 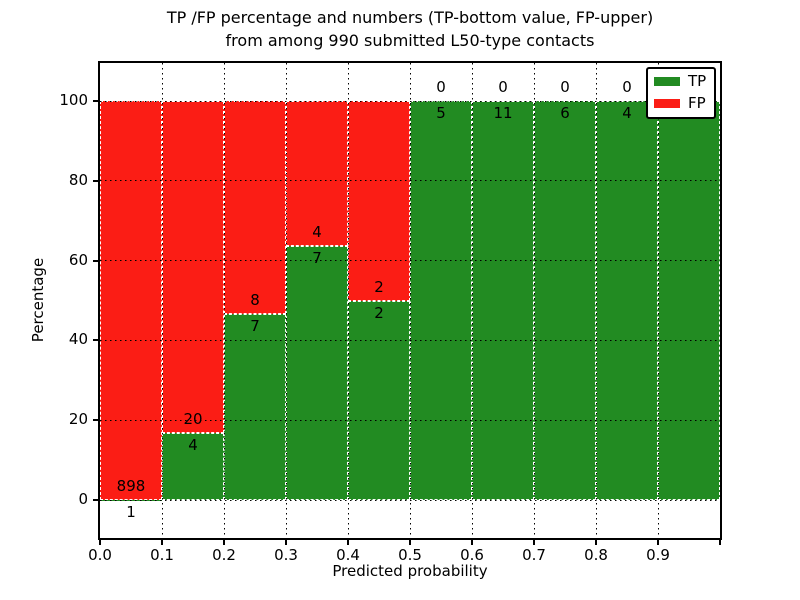 What do you see at coordinates (658, 555) in the screenshot?
I see `x-tick-label: 0.9` at bounding box center [658, 555].